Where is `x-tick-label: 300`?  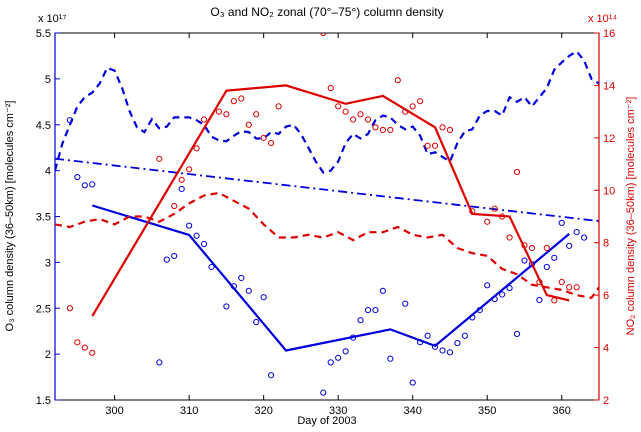
x-tick-label: 300 is located at coordinates (114, 411).